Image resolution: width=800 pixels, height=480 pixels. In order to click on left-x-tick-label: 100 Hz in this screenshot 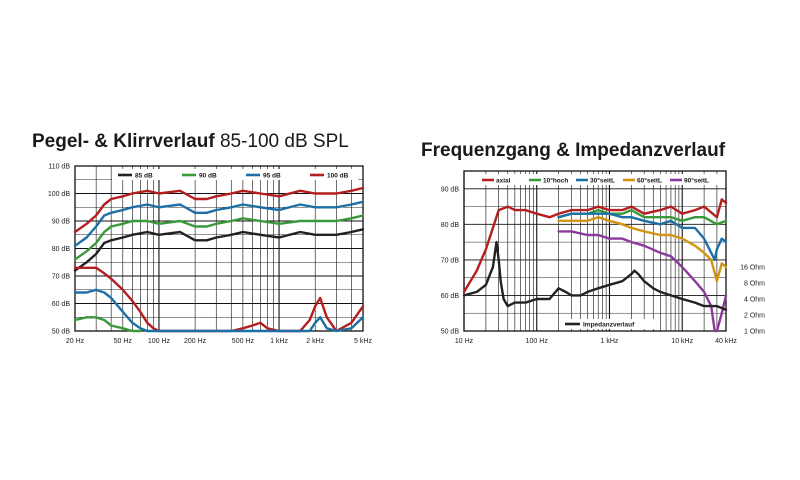, I will do `click(159, 341)`.